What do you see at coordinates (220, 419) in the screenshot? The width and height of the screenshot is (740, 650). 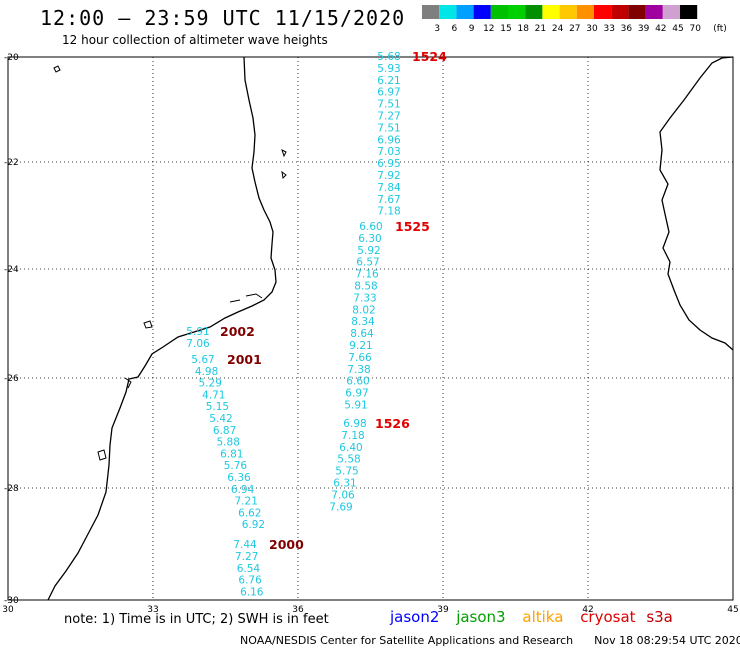 I see `wave-height-value: 5.42` at bounding box center [220, 419].